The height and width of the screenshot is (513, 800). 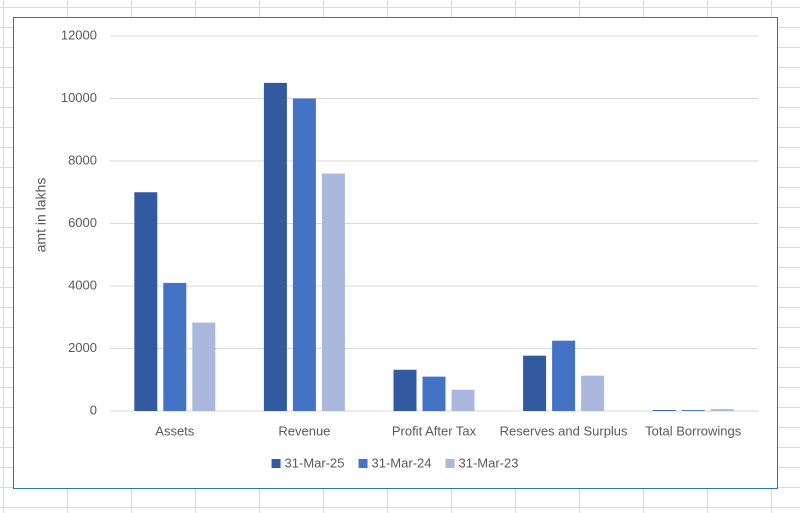 What do you see at coordinates (488, 462) in the screenshot?
I see `legend-label: 31-Mar-23` at bounding box center [488, 462].